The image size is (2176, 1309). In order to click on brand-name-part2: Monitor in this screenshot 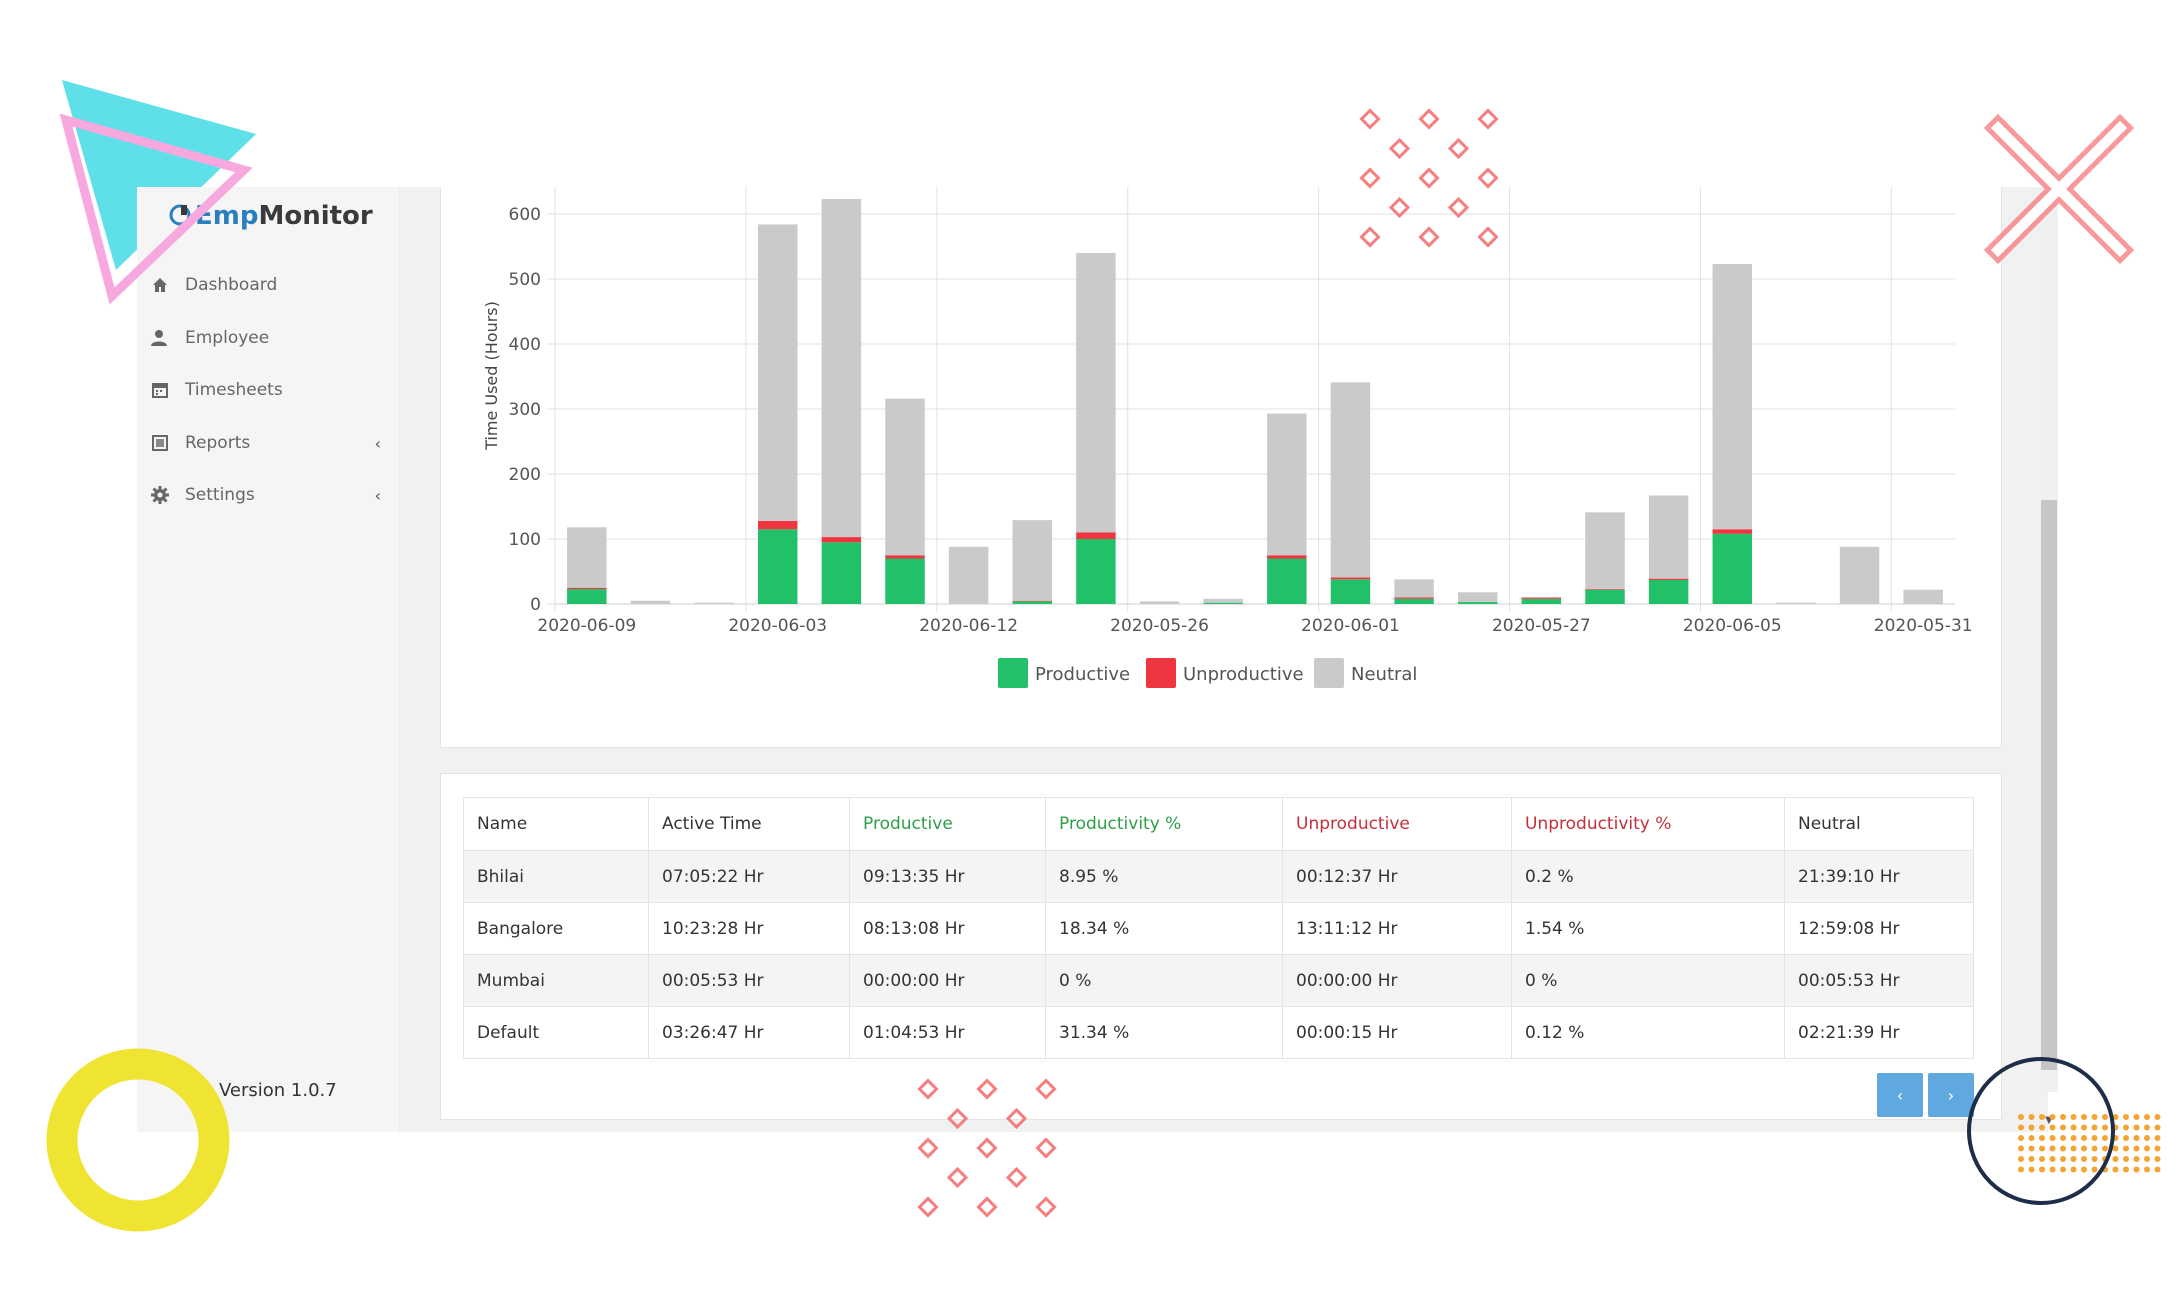, I will do `click(315, 216)`.